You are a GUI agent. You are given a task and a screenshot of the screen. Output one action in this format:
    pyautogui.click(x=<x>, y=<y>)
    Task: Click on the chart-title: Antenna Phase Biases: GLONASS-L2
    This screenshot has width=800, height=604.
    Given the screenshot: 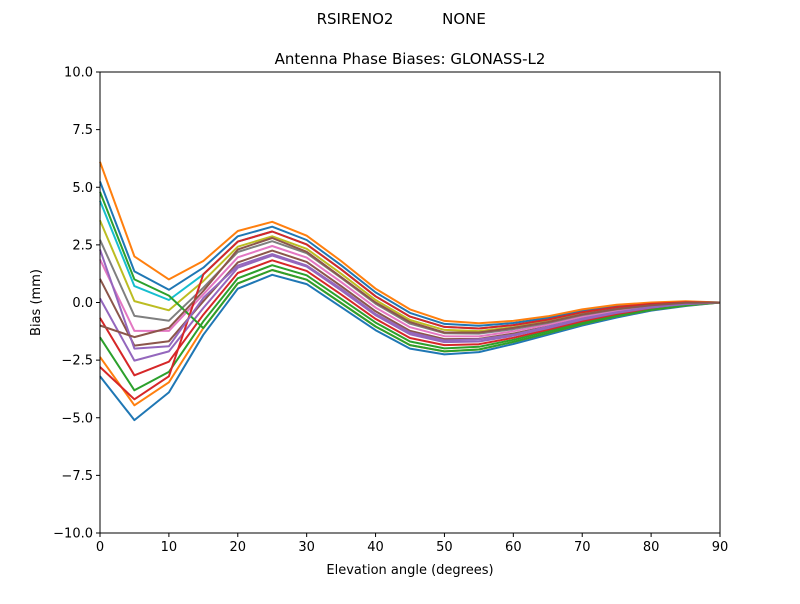 What is the action you would take?
    pyautogui.click(x=410, y=59)
    